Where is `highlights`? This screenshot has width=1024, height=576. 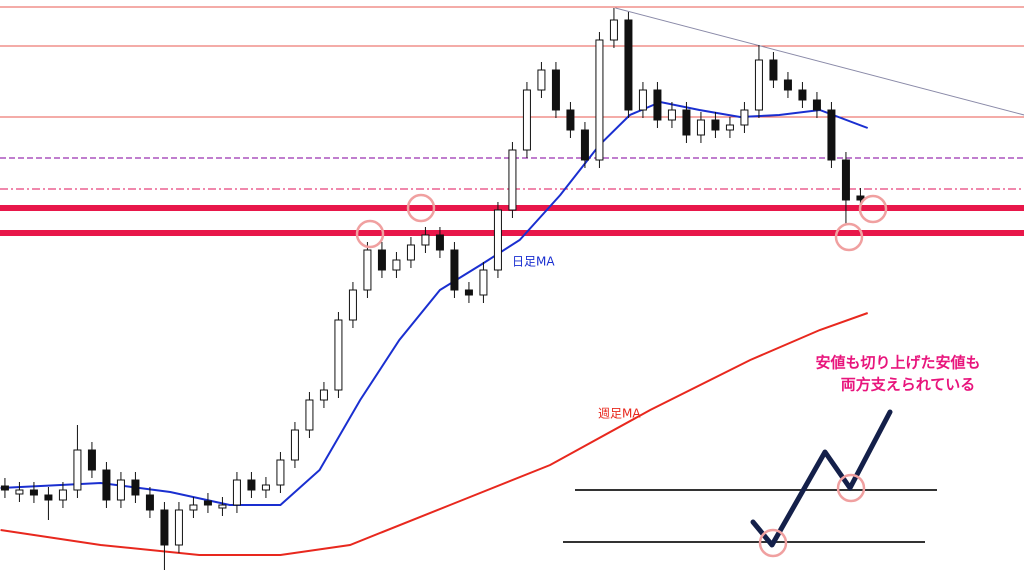 highlights is located at coordinates (621, 222).